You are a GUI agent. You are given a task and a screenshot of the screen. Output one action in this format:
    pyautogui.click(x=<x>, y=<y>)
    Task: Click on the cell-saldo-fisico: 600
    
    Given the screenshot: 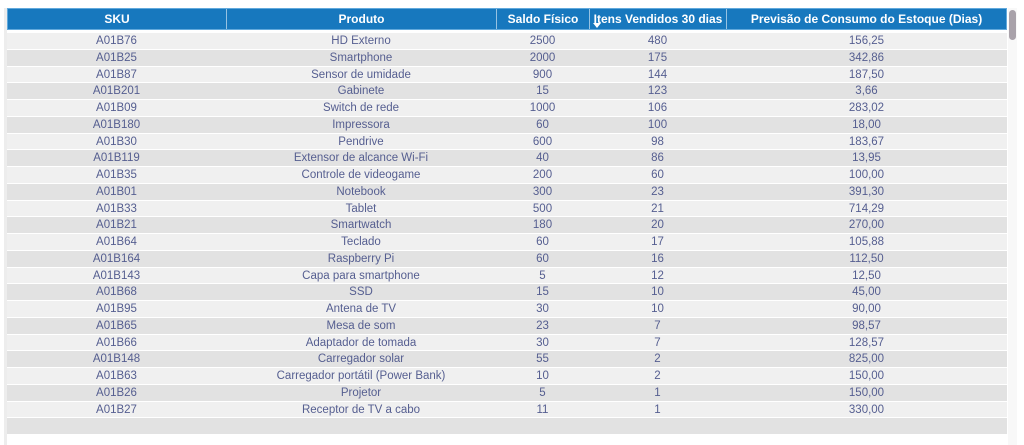 What is the action you would take?
    pyautogui.click(x=542, y=141)
    